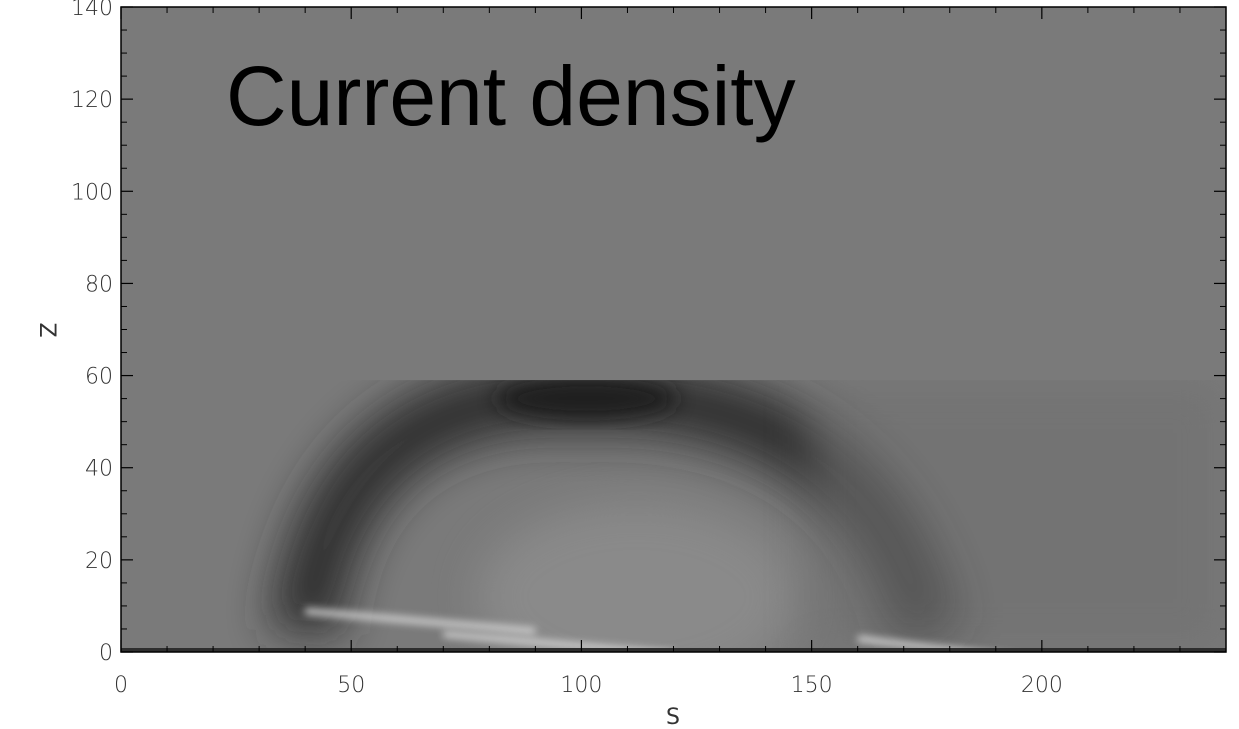  I want to click on x-axis-title: S, so click(673, 717).